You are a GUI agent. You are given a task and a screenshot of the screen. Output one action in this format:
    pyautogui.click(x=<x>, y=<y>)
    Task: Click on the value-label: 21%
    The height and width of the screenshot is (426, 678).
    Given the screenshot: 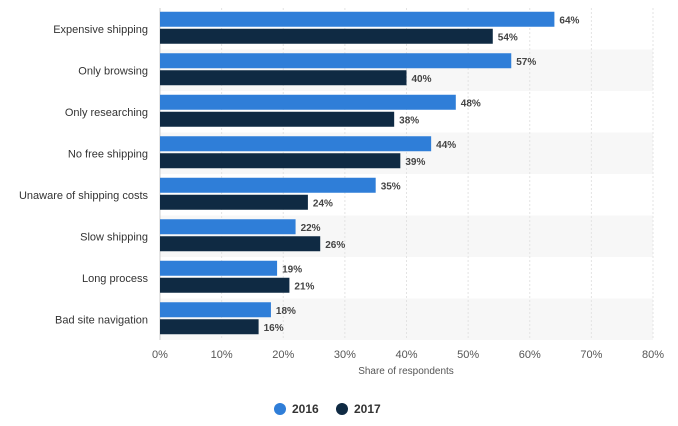 What is the action you would take?
    pyautogui.click(x=304, y=286)
    